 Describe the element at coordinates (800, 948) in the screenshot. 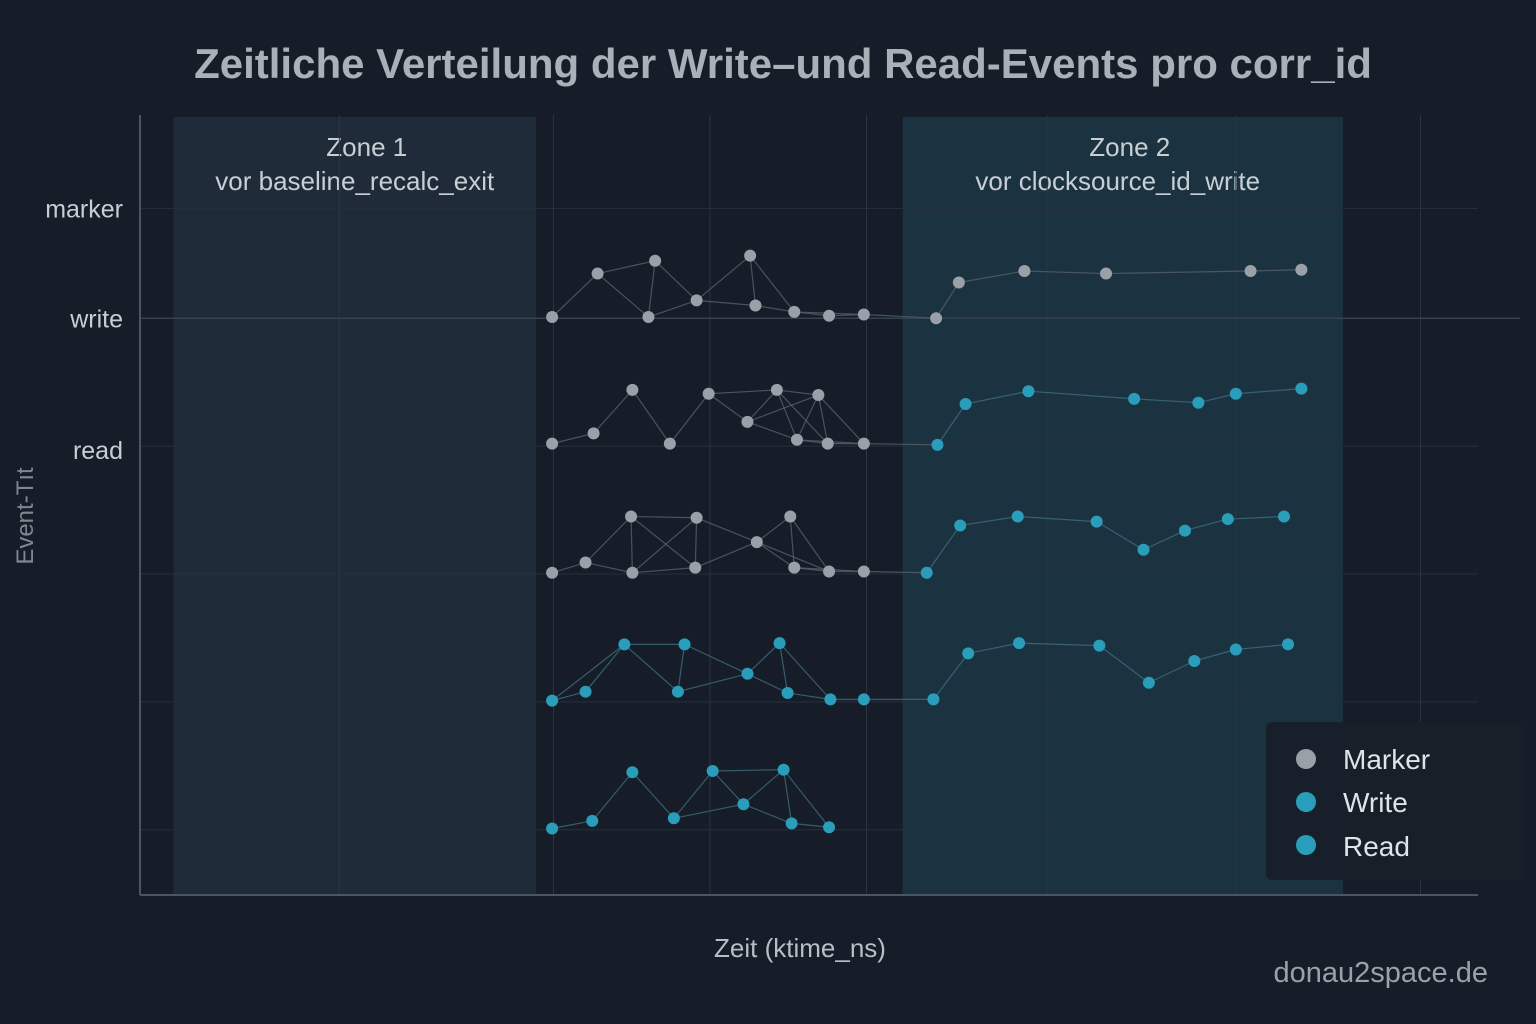

I see `x-axis-label: Zeit (ktime_ns)` at that location.